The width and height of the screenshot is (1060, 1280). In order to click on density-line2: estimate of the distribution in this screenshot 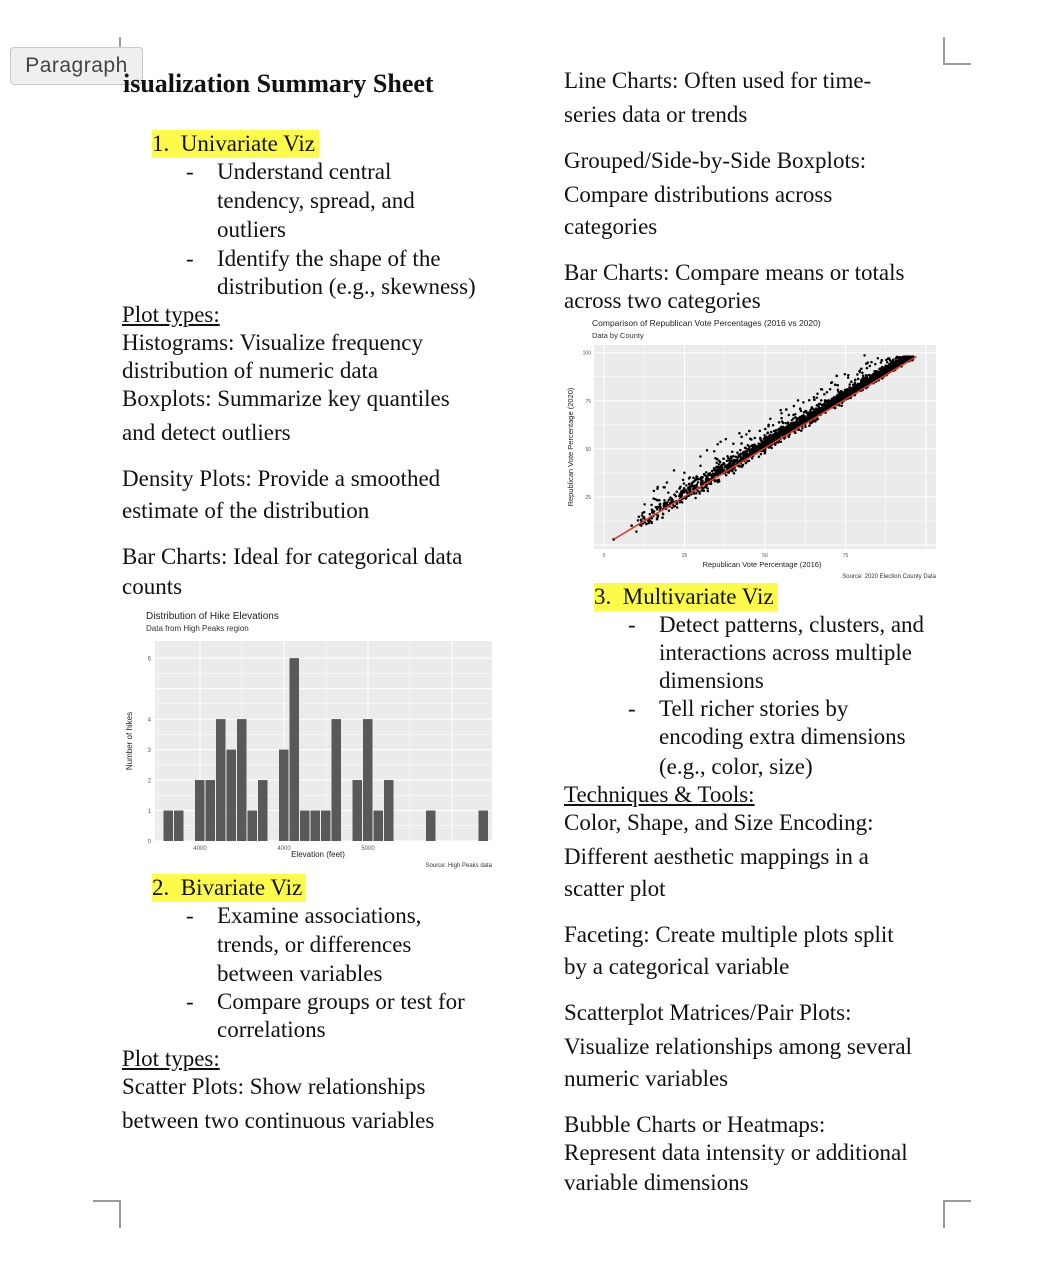, I will do `click(246, 510)`.